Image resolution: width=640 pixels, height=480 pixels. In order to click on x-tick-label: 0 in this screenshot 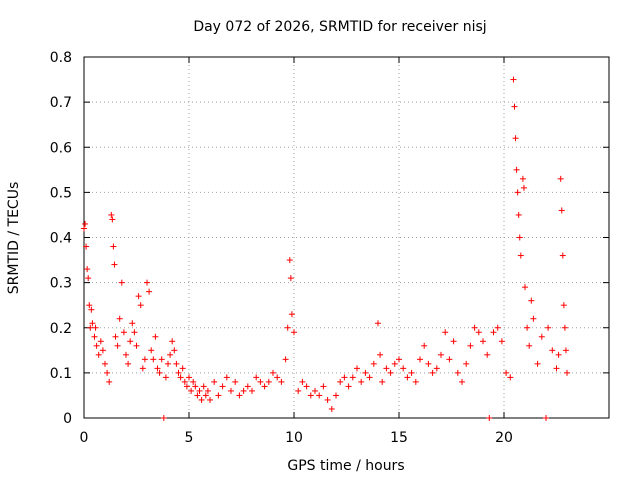, I will do `click(84, 438)`.